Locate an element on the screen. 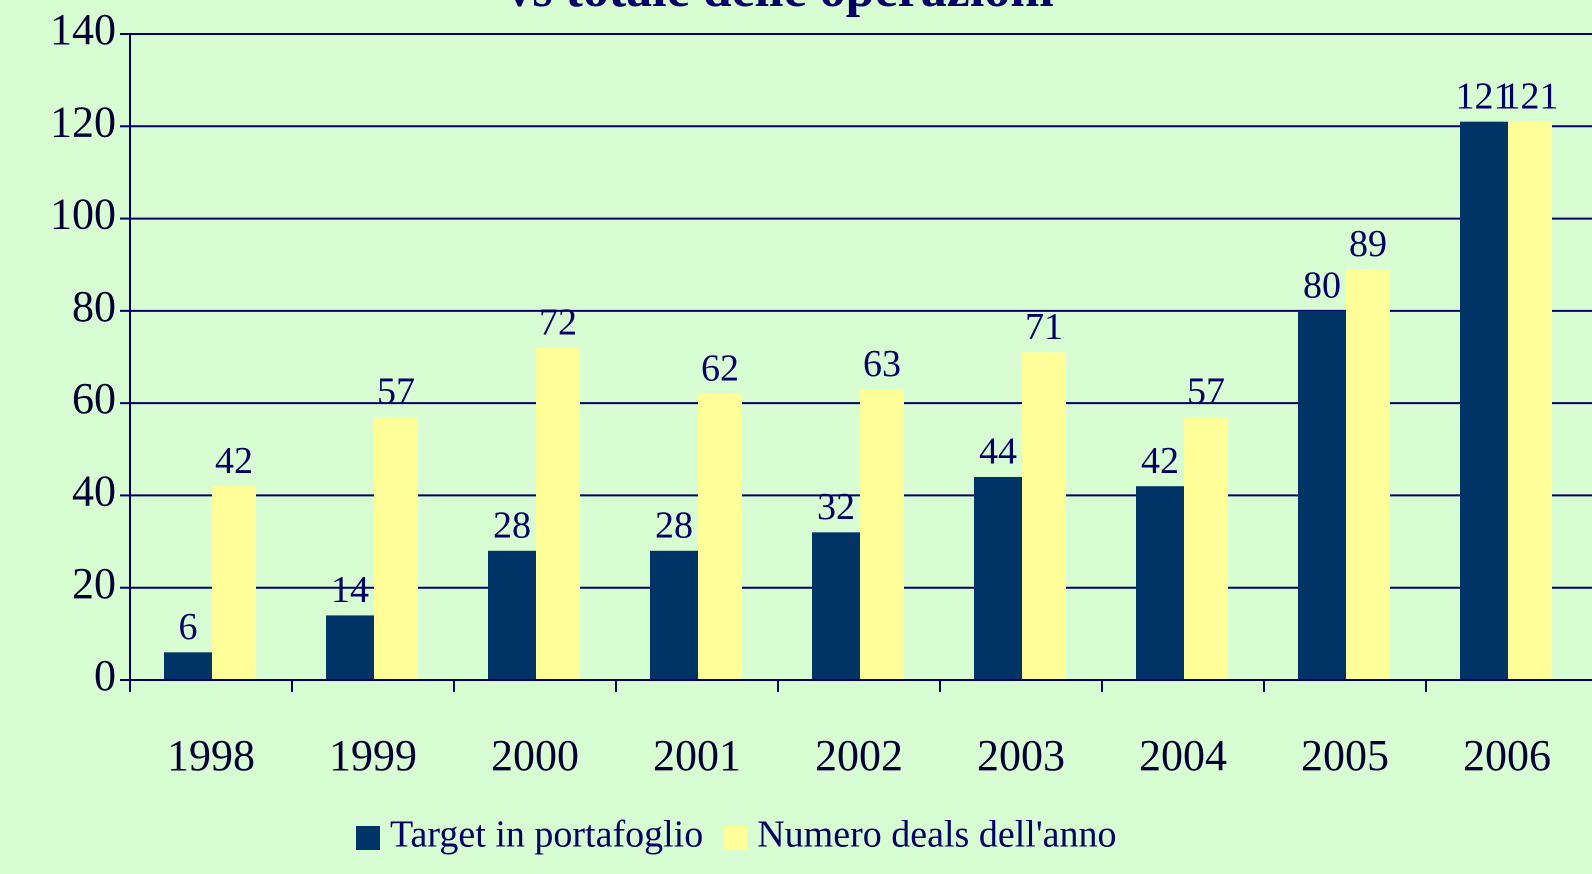  y-tick-label: 140 is located at coordinates (83, 29).